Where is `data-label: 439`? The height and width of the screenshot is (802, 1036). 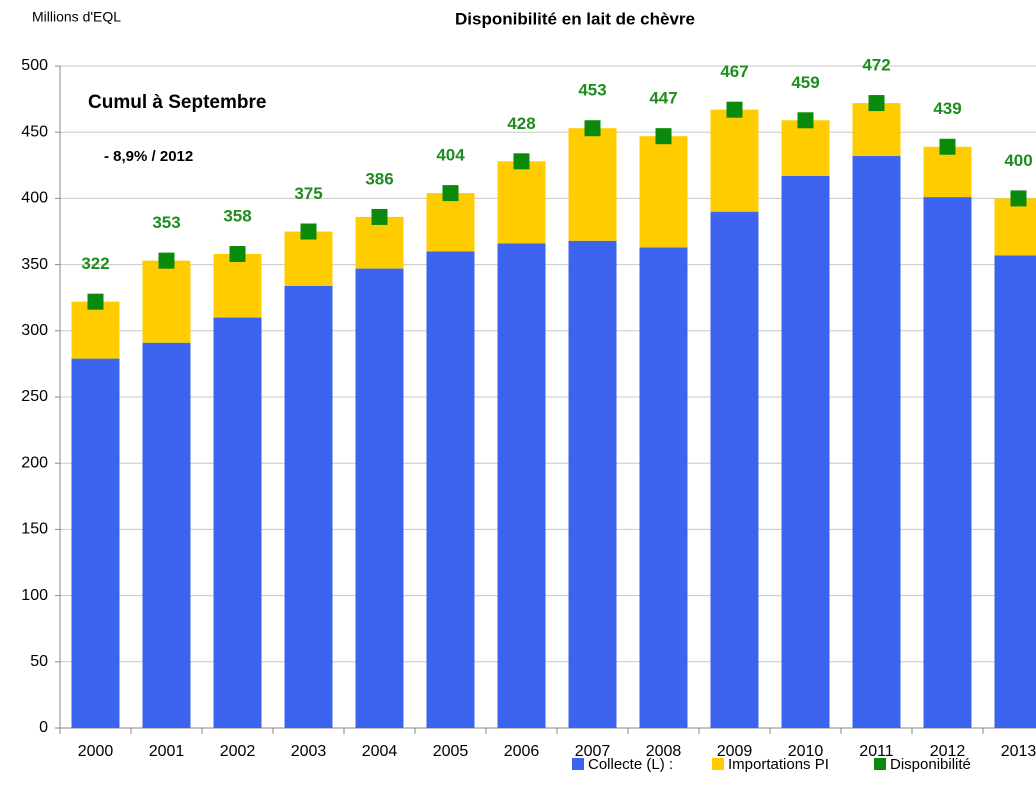
data-label: 439 is located at coordinates (947, 108).